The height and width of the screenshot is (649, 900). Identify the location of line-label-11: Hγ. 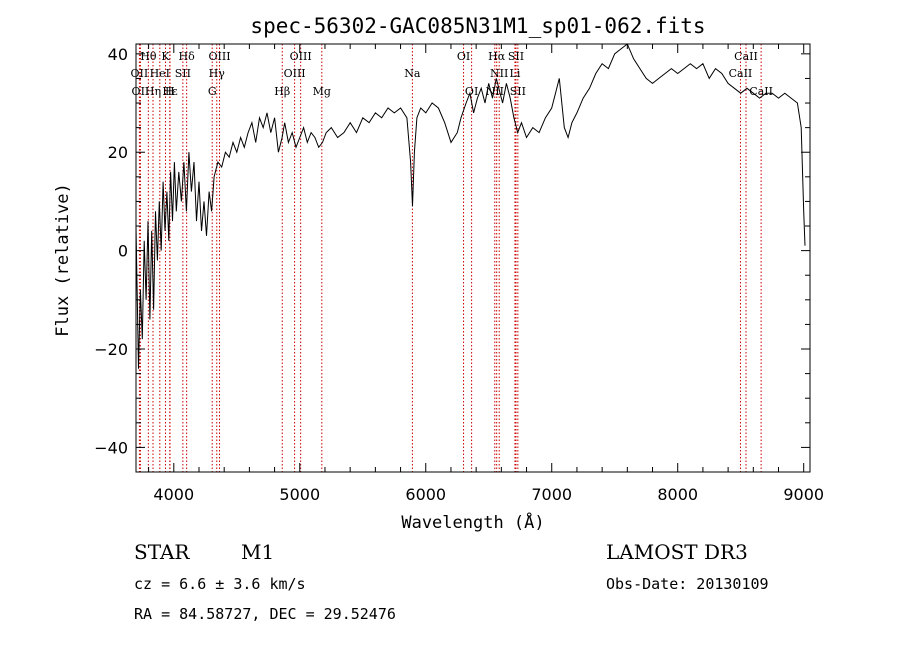
(217, 73).